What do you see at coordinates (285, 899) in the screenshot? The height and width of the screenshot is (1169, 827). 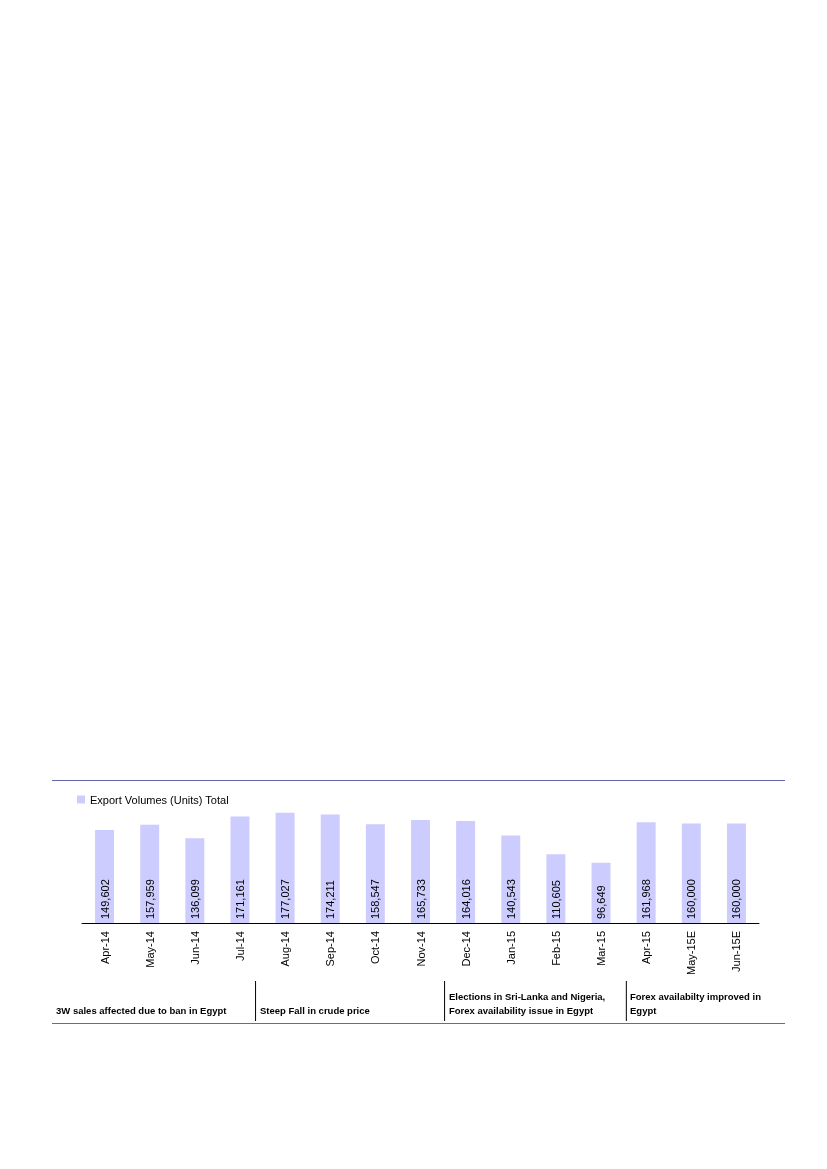 I see `data-label: 177,027` at bounding box center [285, 899].